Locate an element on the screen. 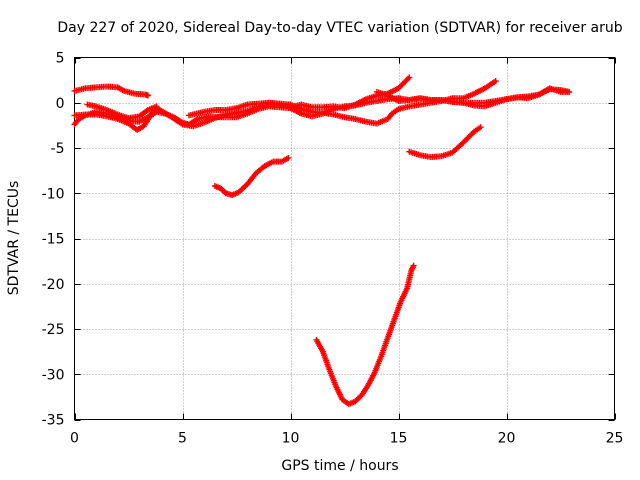  x-tick-labels: 0 5 10 15 20 25 is located at coordinates (346, 439).